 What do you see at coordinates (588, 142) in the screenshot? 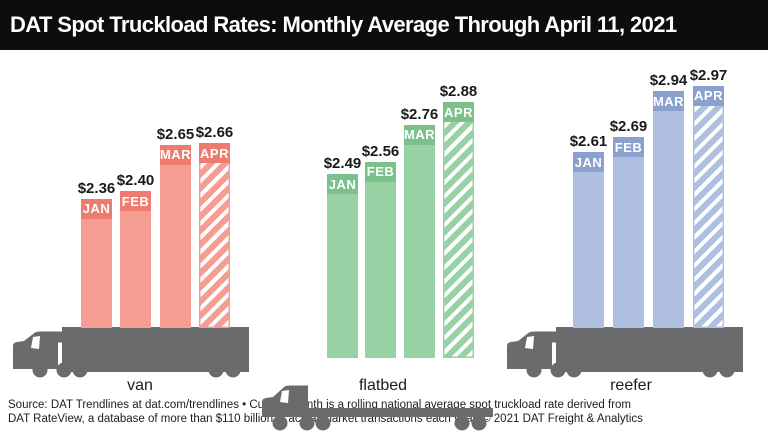
I see `value-label-reefer-jan: $2.61` at bounding box center [588, 142].